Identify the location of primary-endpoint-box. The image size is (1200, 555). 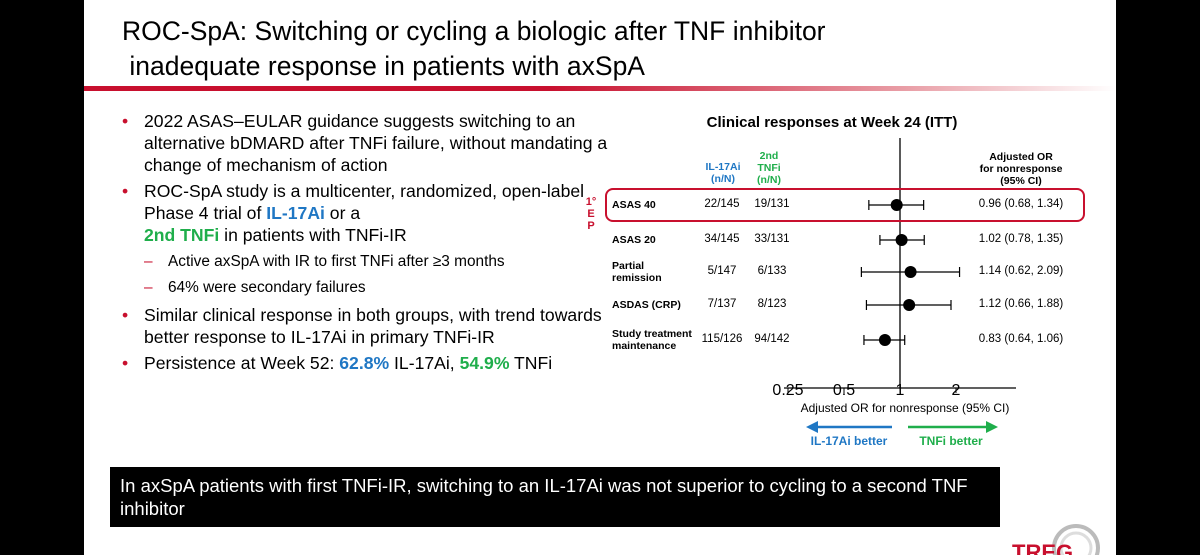
(845, 205).